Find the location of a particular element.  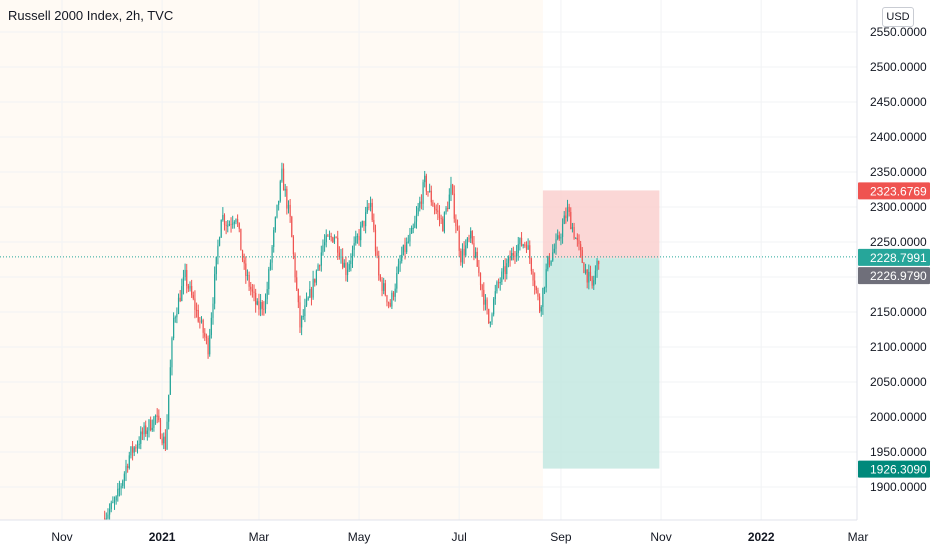

chart-title: Russell 2000 Index, 2h, TVC is located at coordinates (91, 15).